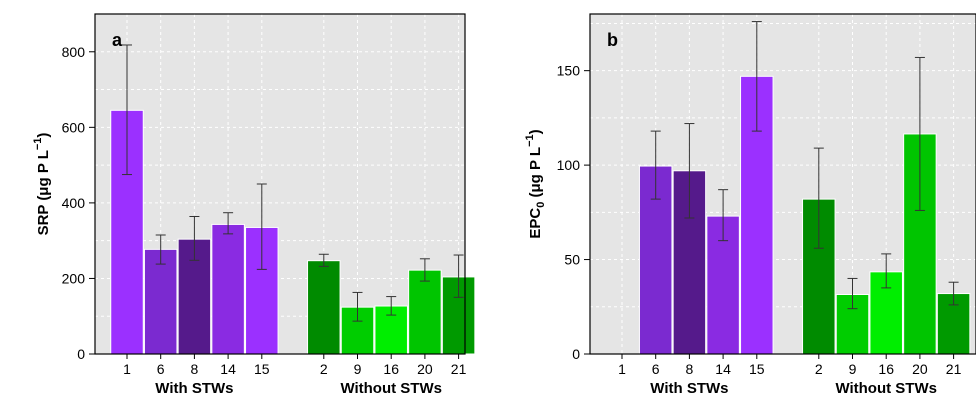 This screenshot has height=402, width=976. I want to click on y-tick-label: 50, so click(572, 260).